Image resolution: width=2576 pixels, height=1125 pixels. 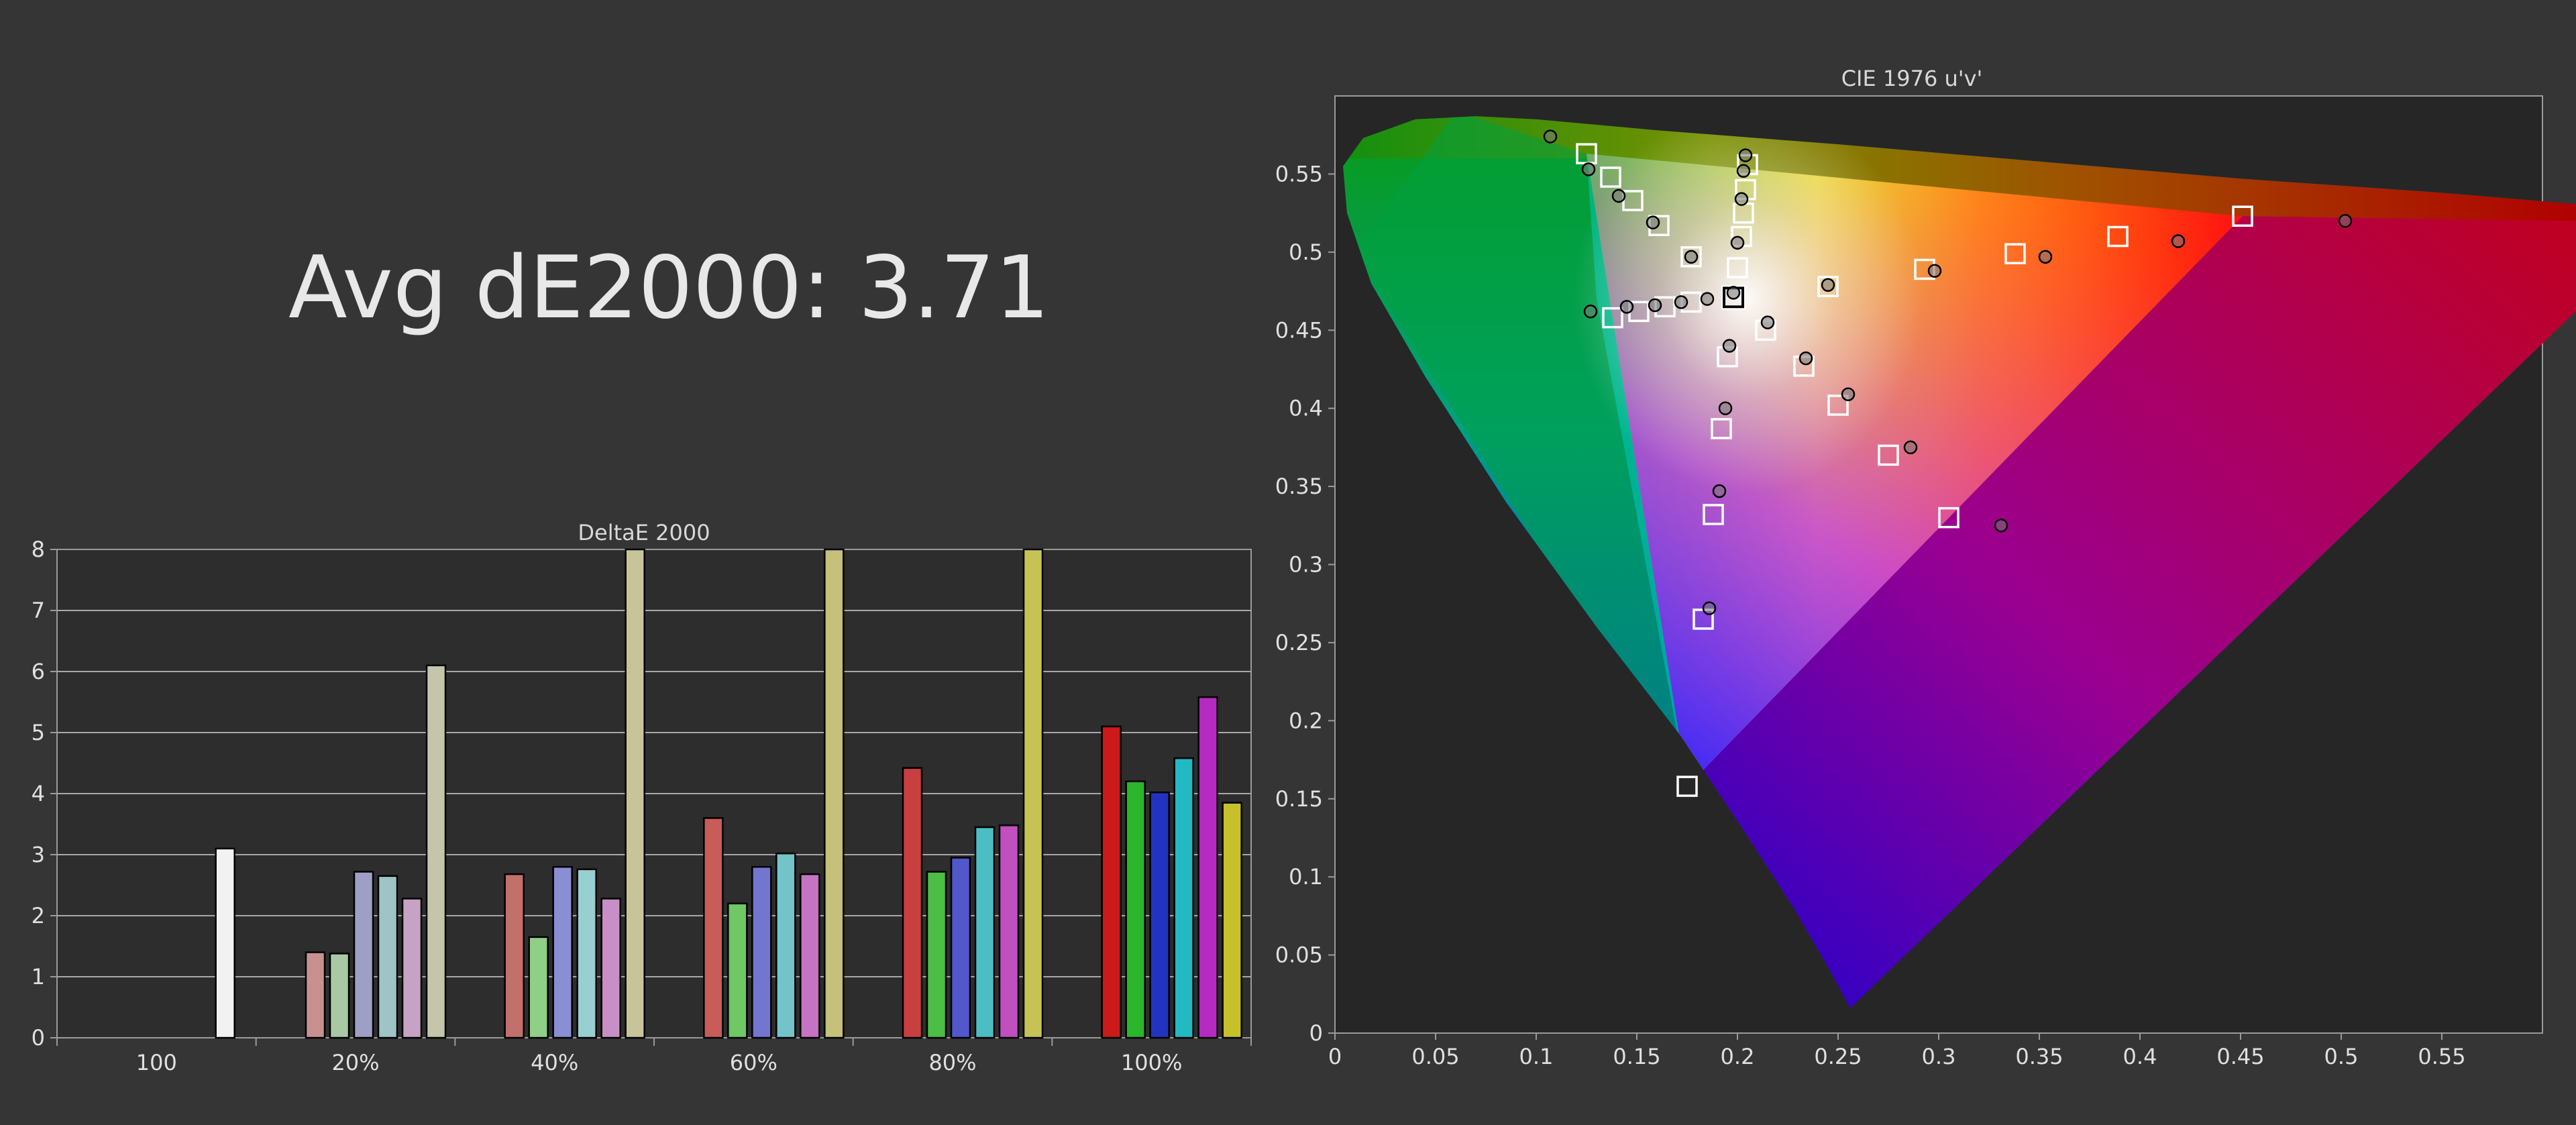 I want to click on bar-x-tick-label: 40%, so click(x=554, y=1062).